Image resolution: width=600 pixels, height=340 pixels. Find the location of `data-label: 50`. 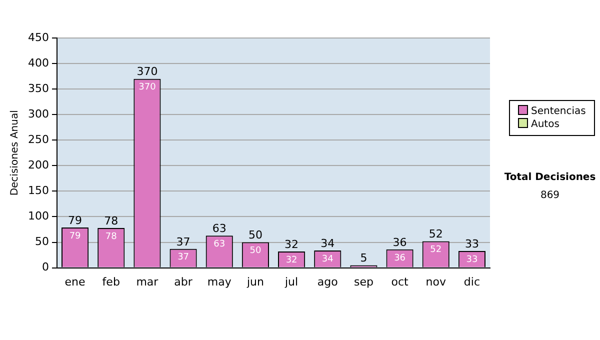

data-label: 50 is located at coordinates (256, 251).